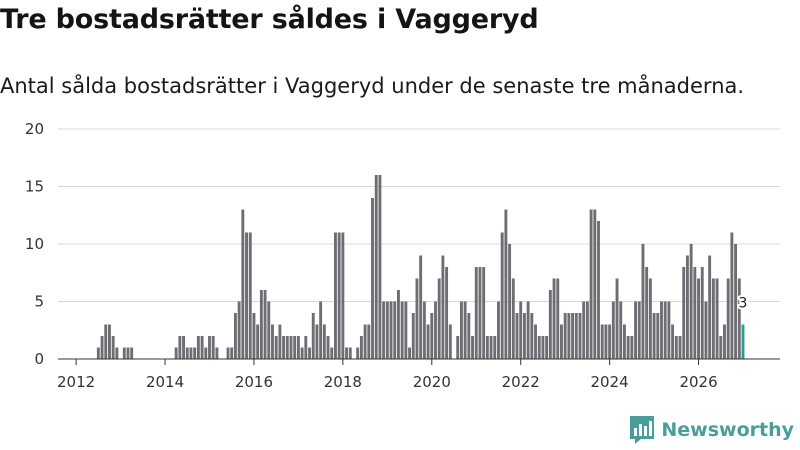  I want to click on x-tick-label: 2018, so click(343, 382).